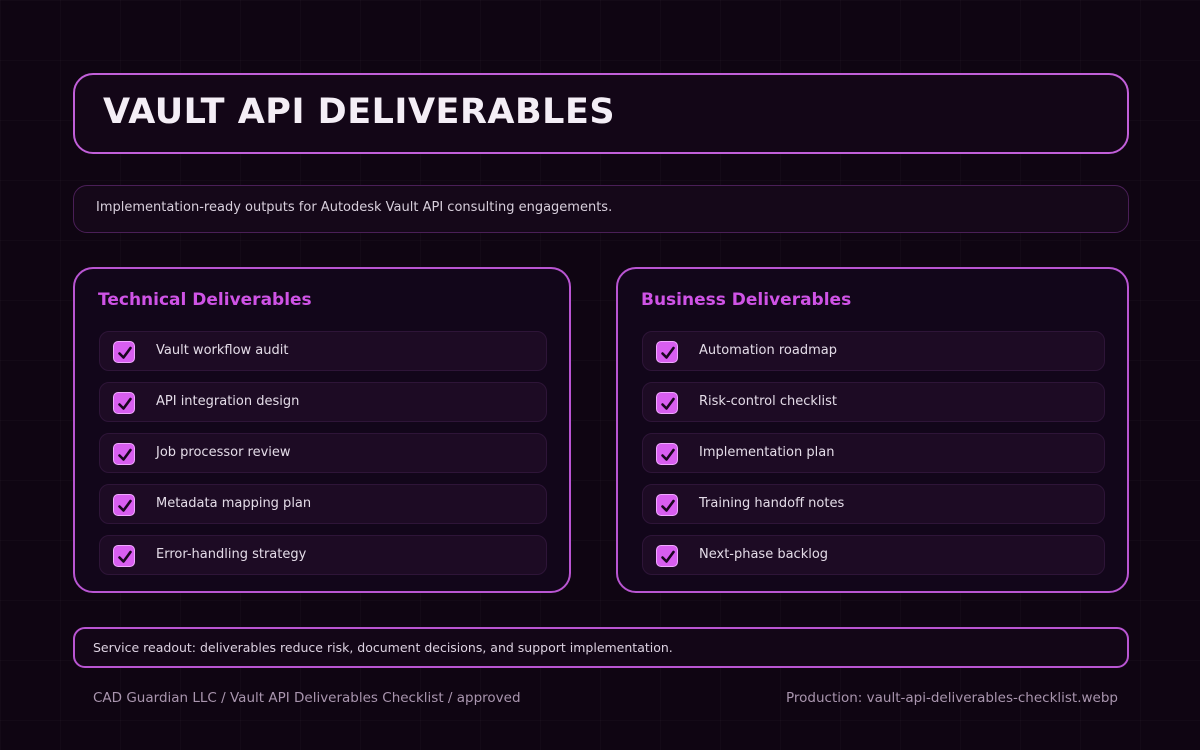 This screenshot has height=750, width=1200. I want to click on checklist-item: Vault workflow audit, so click(323, 351).